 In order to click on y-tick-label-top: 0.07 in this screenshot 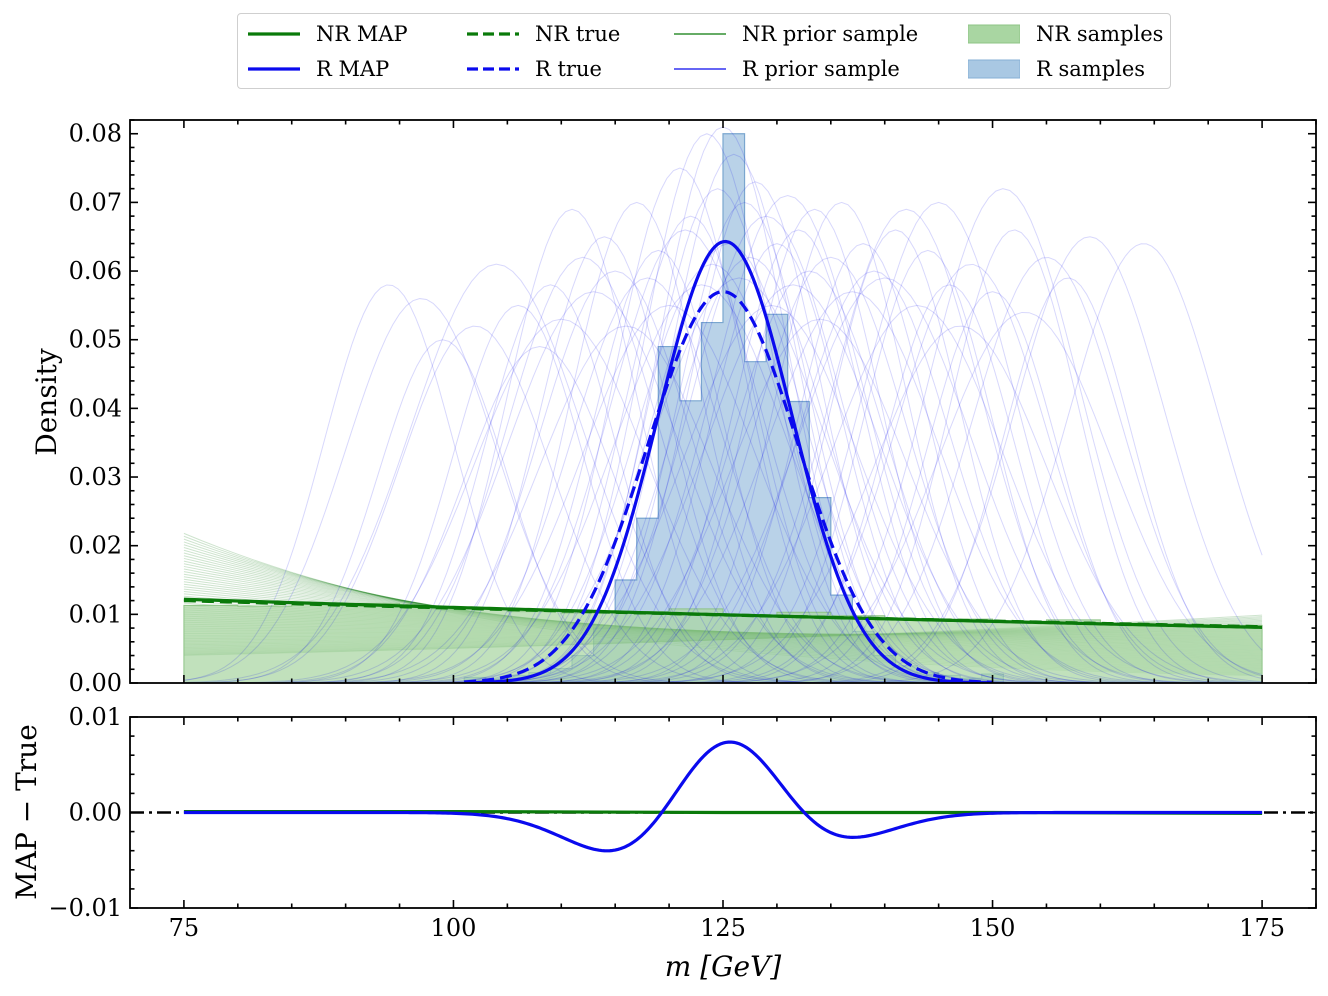, I will do `click(95, 202)`.